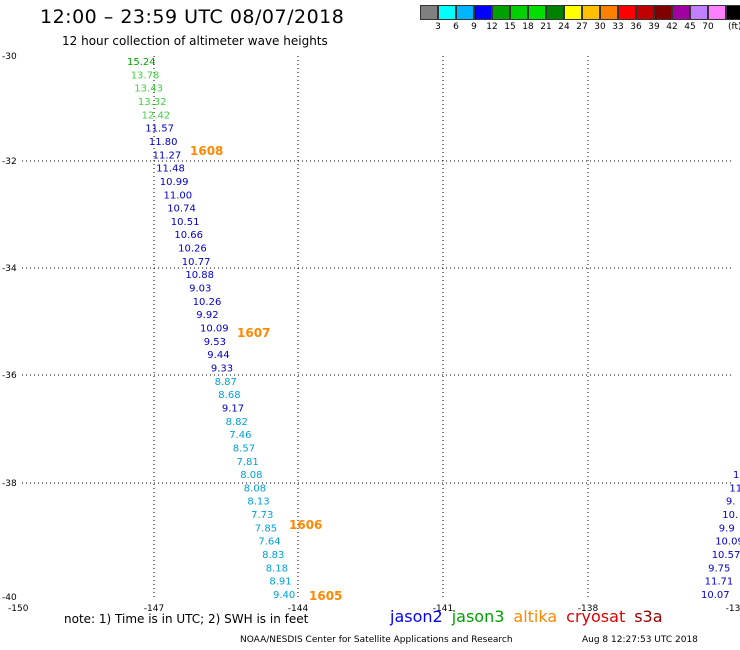 Image resolution: width=740 pixels, height=650 pixels. Describe the element at coordinates (456, 27) in the screenshot. I see `scale-label: 6` at that location.